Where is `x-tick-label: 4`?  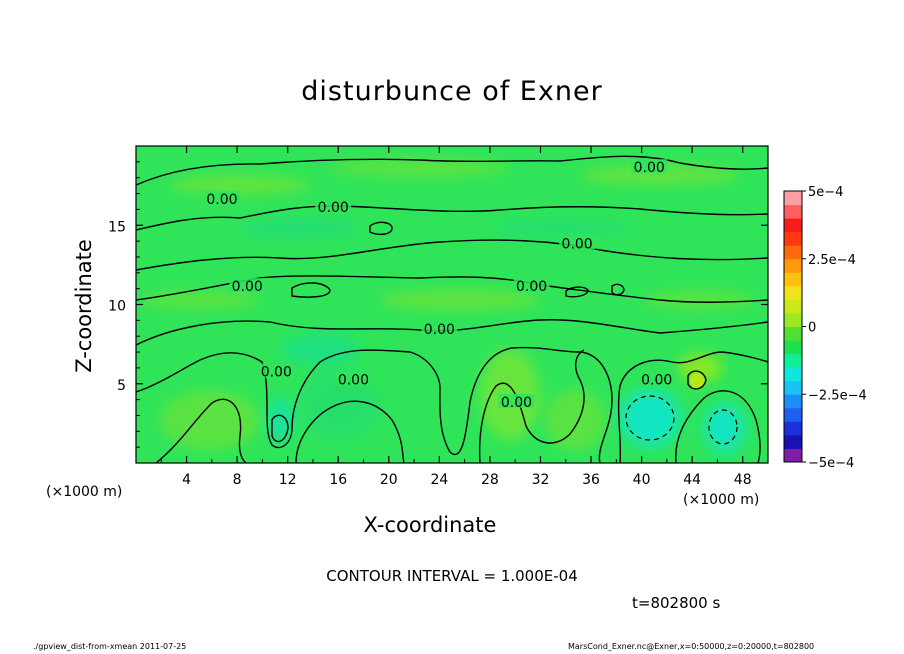 x-tick-label: 4 is located at coordinates (186, 480).